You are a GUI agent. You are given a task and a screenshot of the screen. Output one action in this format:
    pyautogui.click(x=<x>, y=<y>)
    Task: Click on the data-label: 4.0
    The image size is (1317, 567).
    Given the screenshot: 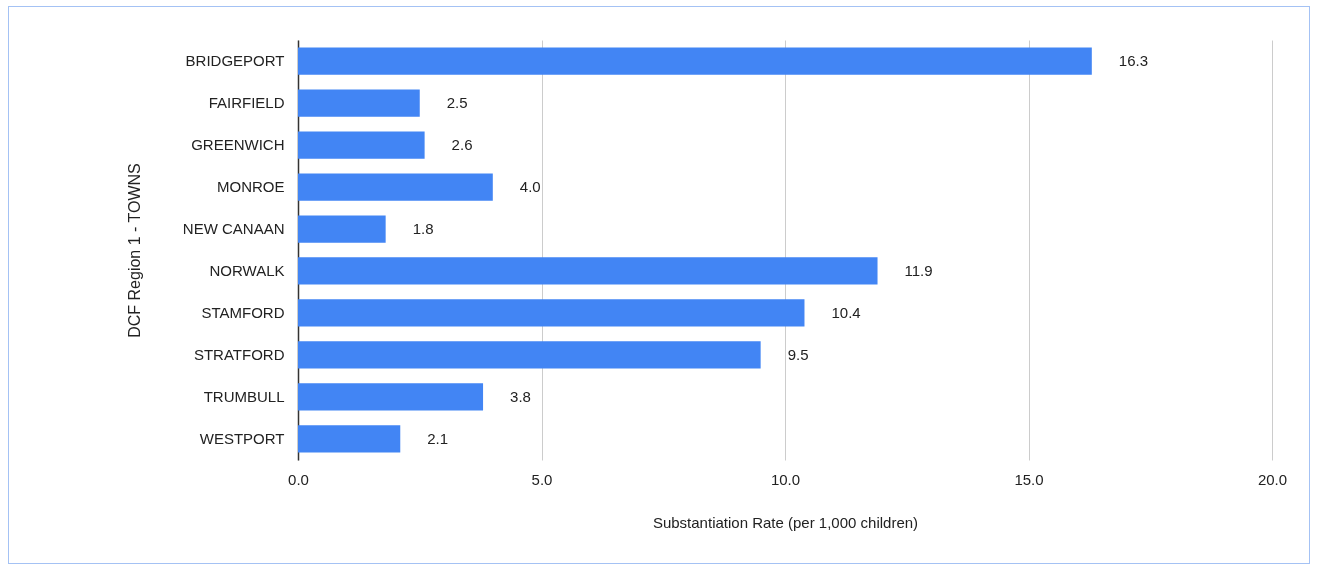 What is the action you would take?
    pyautogui.click(x=530, y=187)
    